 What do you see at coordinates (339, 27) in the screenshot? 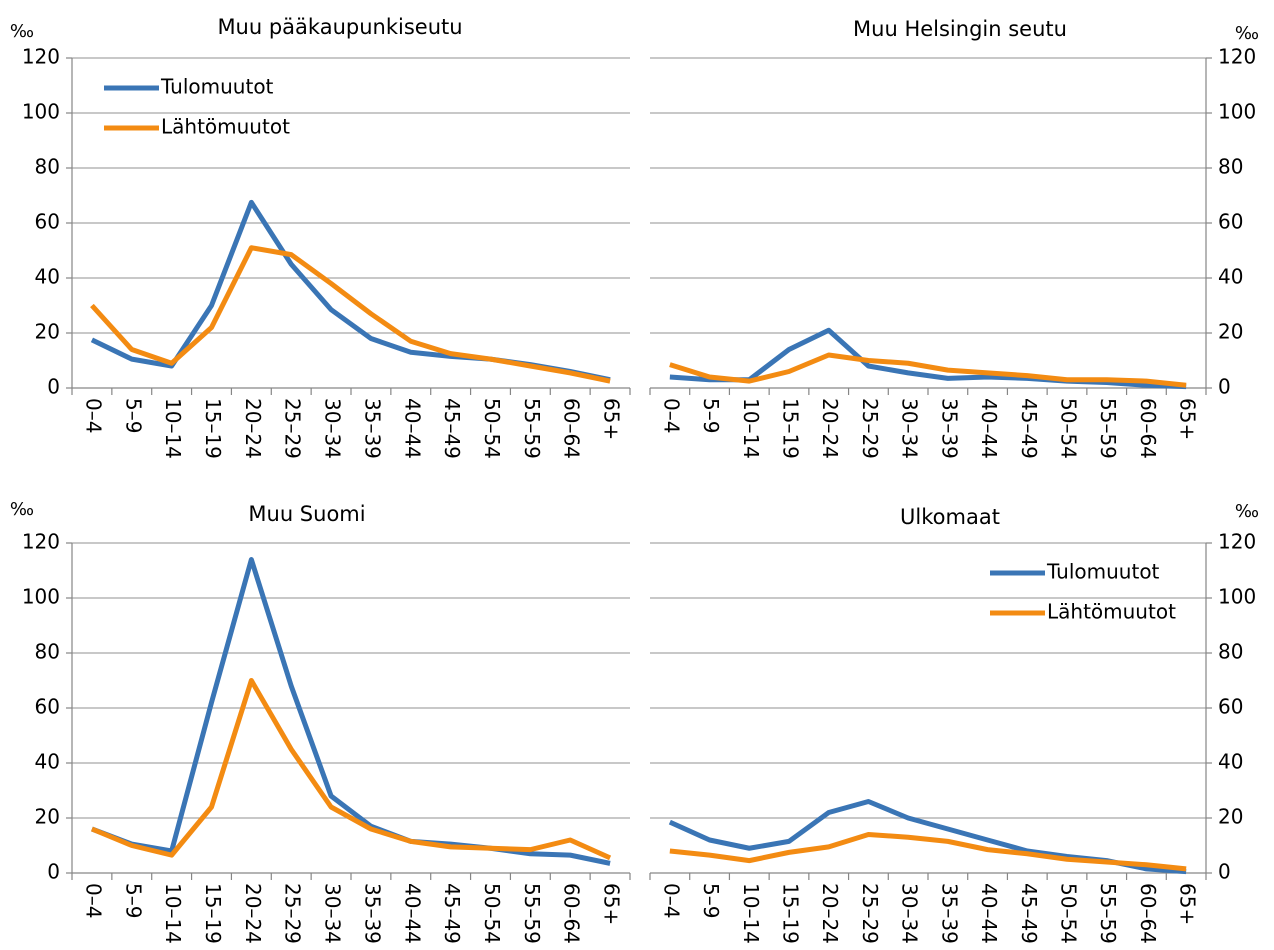
I see `chart-title: Muu pääkaupunkiseutu` at bounding box center [339, 27].